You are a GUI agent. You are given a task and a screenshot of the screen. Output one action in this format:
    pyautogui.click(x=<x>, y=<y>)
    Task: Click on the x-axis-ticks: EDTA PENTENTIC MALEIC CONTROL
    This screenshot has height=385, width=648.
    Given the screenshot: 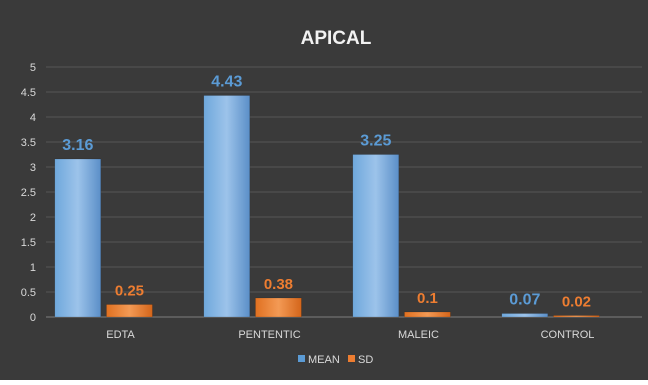 What is the action you would take?
    pyautogui.click(x=350, y=335)
    